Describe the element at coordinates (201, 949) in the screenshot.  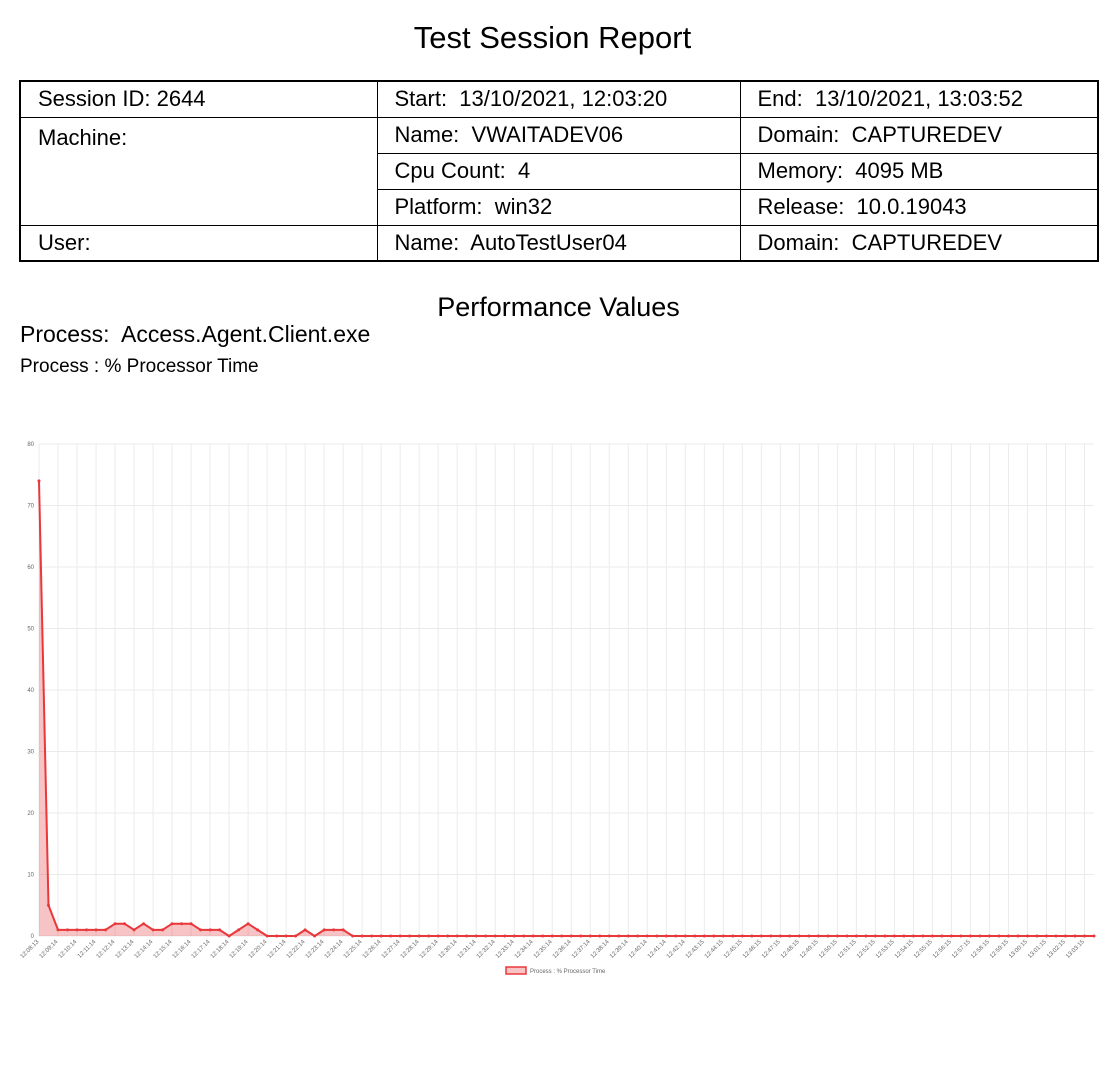
I see `x-tick-label: 12:17:14` at that location.